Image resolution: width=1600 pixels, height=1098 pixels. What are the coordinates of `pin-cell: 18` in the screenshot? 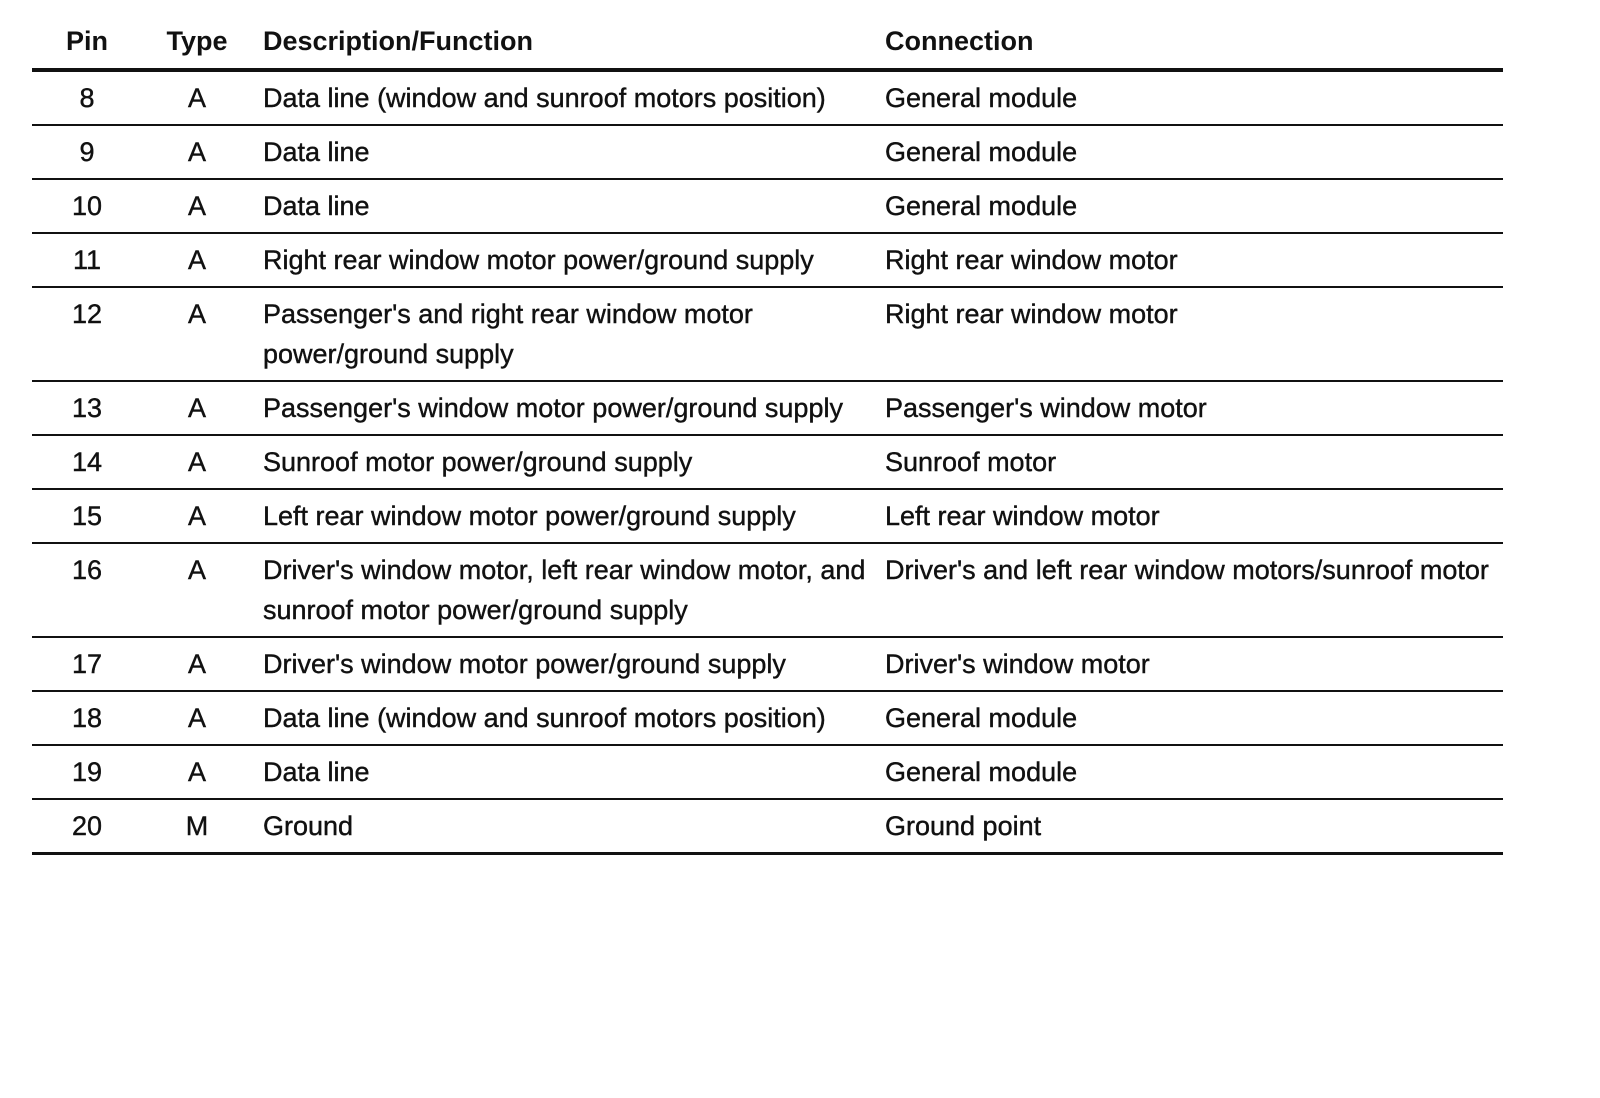 It's located at (87, 718).